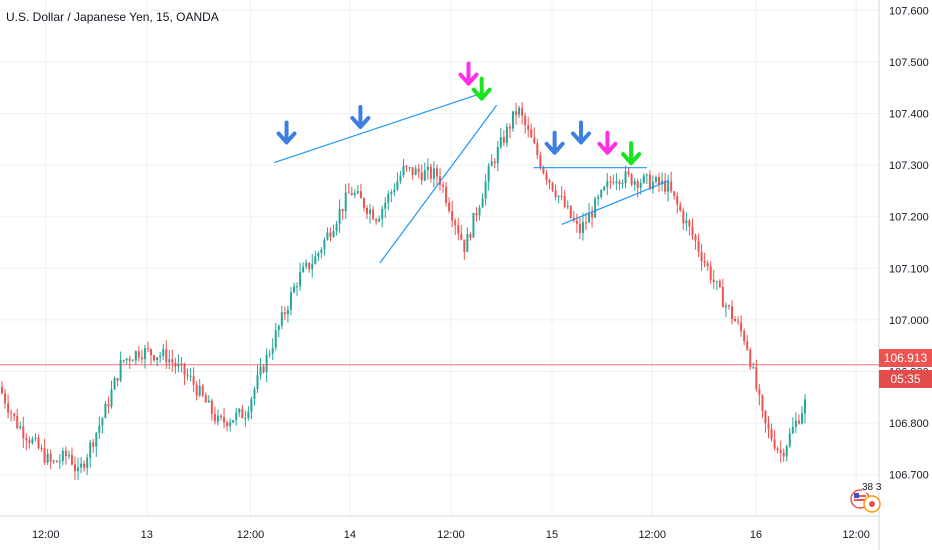 The height and width of the screenshot is (550, 932). What do you see at coordinates (909, 269) in the screenshot?
I see `y-tick-label: 107.100` at bounding box center [909, 269].